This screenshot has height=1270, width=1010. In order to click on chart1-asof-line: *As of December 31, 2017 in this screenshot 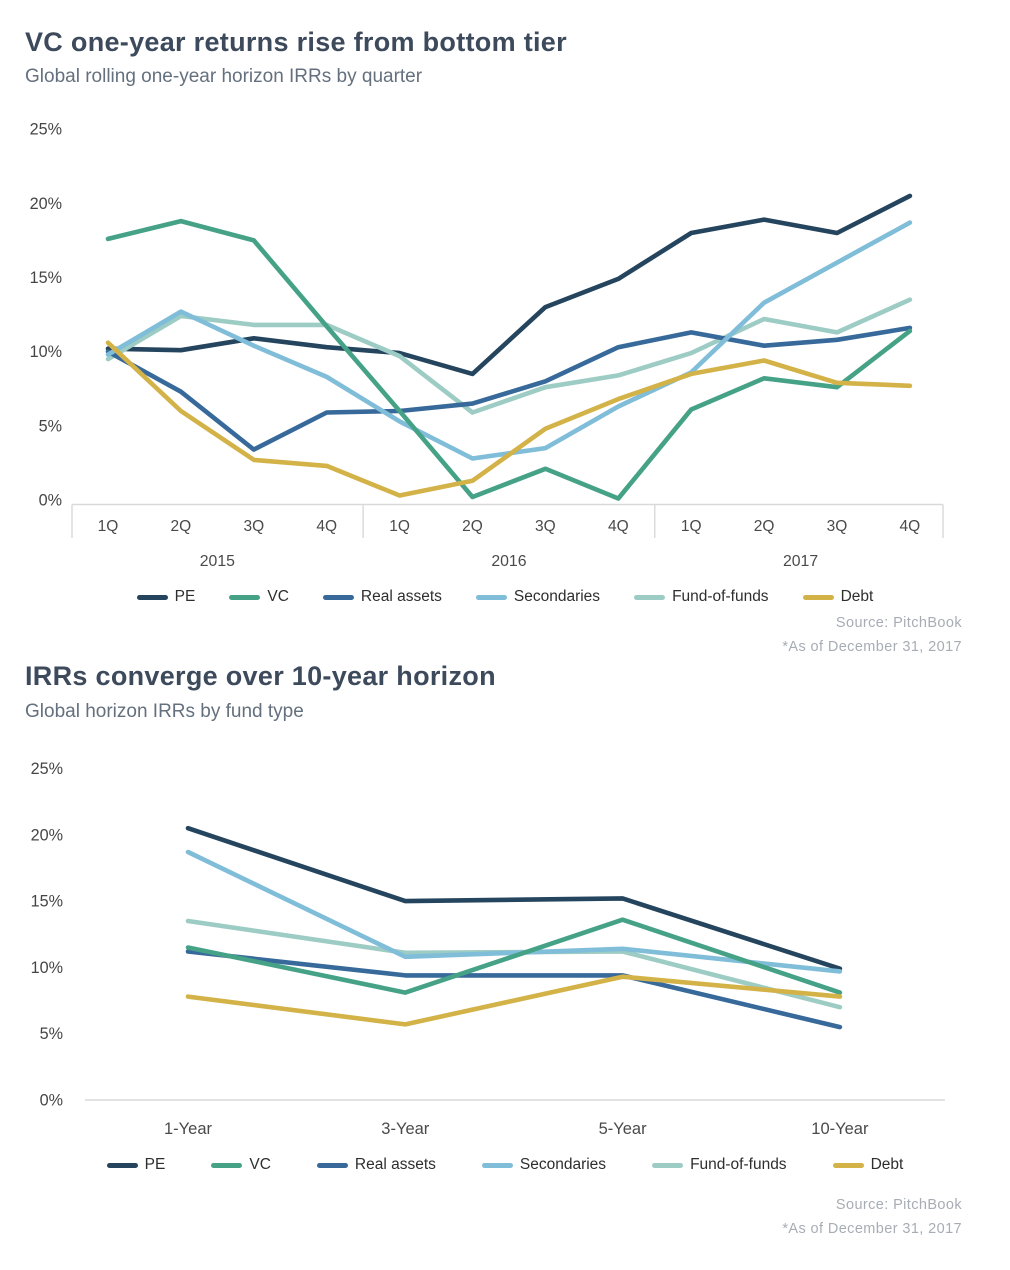, I will do `click(872, 647)`.